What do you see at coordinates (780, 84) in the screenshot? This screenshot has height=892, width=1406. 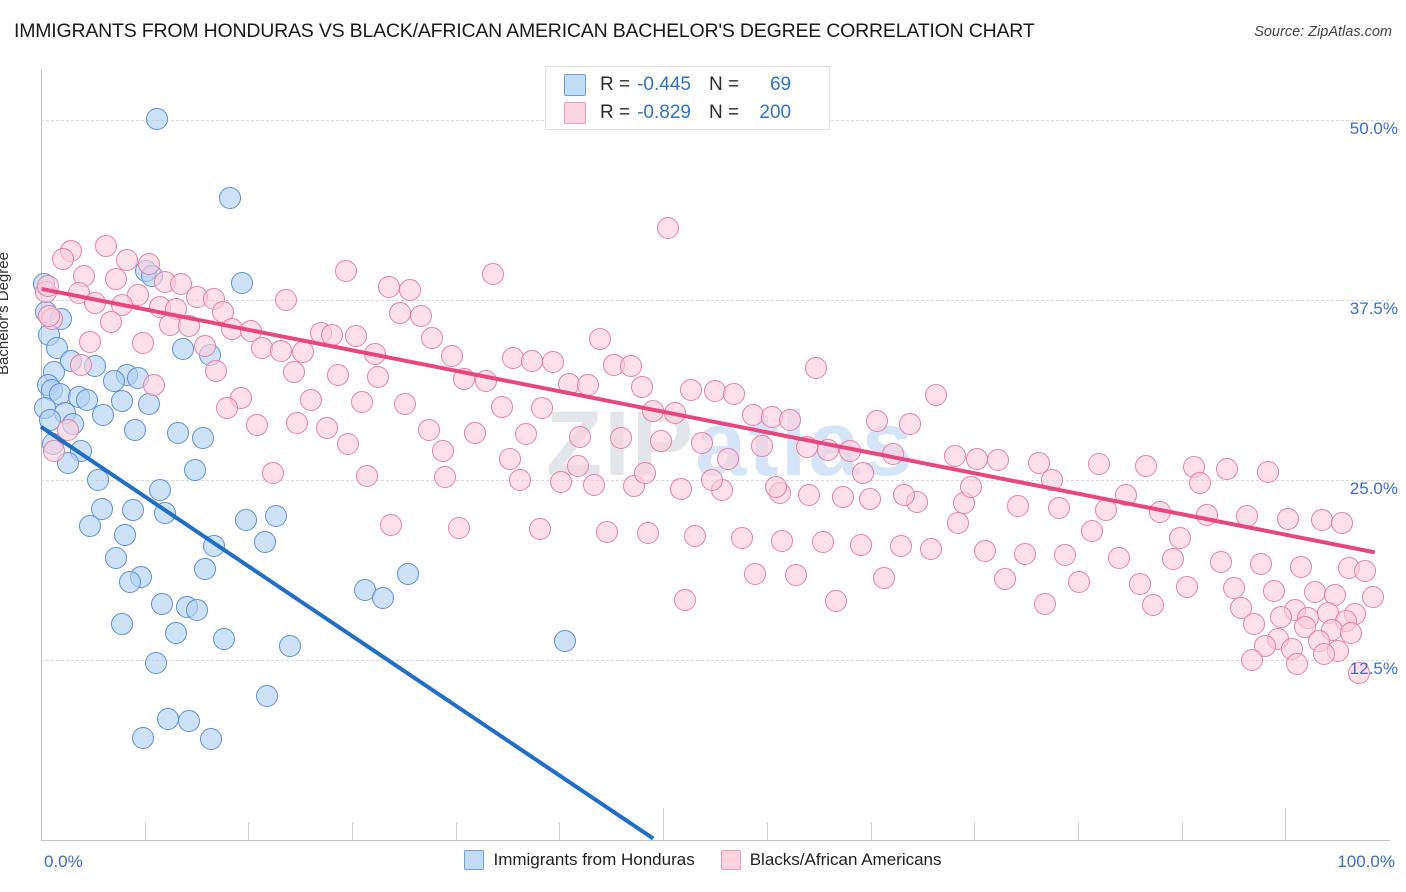 I see `legend-n-value-blue: 69` at bounding box center [780, 84].